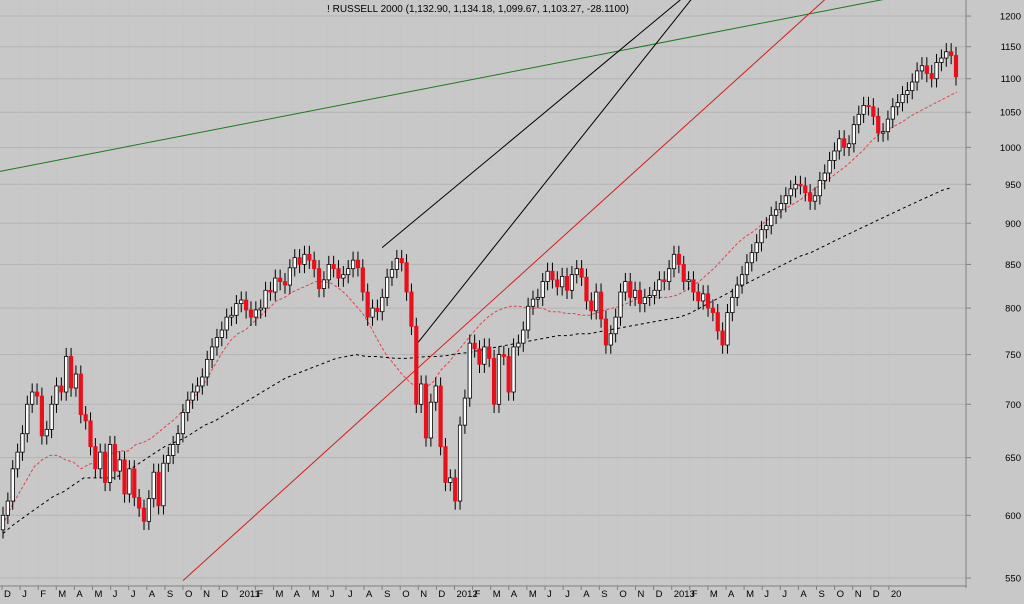 This screenshot has height=604, width=1024. I want to click on x-tick-label: A, so click(79, 594).